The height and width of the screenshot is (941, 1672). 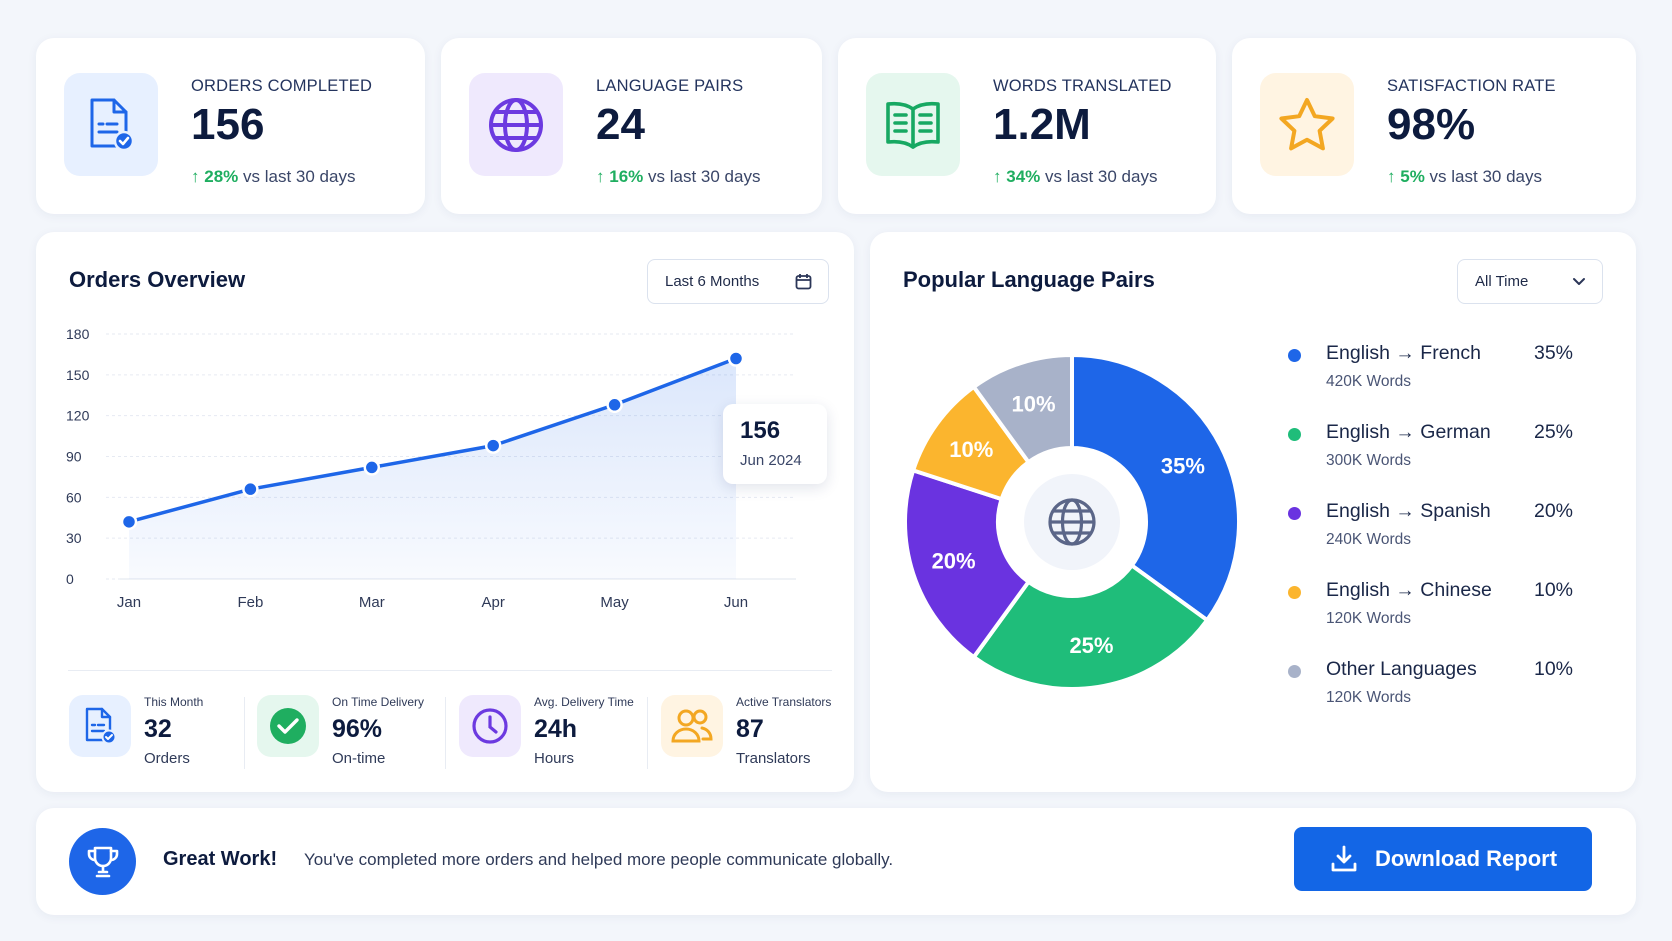 I want to click on mini-stat-this-month: This Month 32 Orders, so click(x=154, y=737).